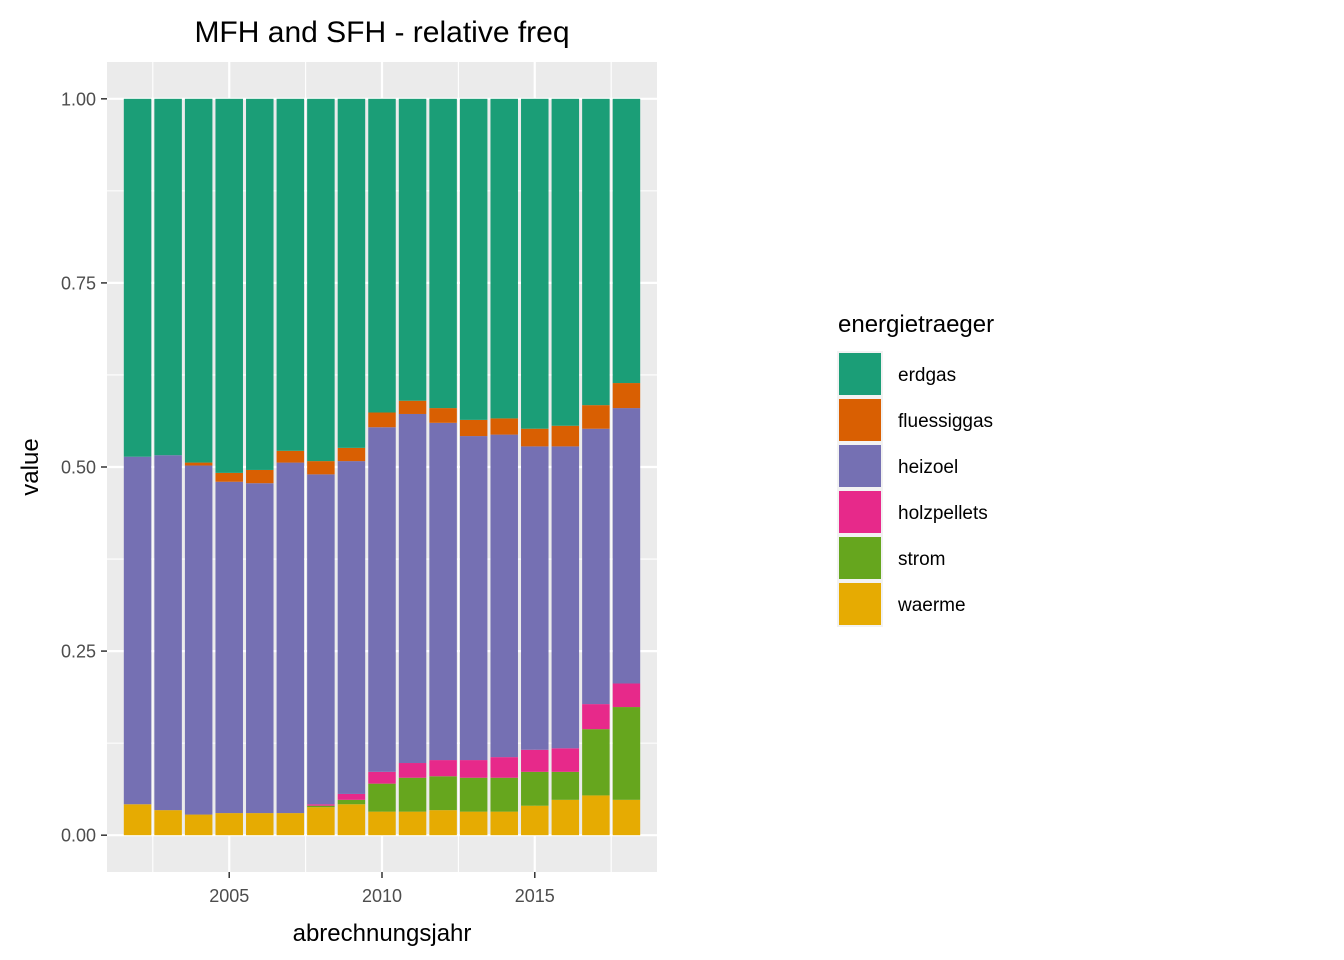  I want to click on bar-strom-2012, so click(443, 793).